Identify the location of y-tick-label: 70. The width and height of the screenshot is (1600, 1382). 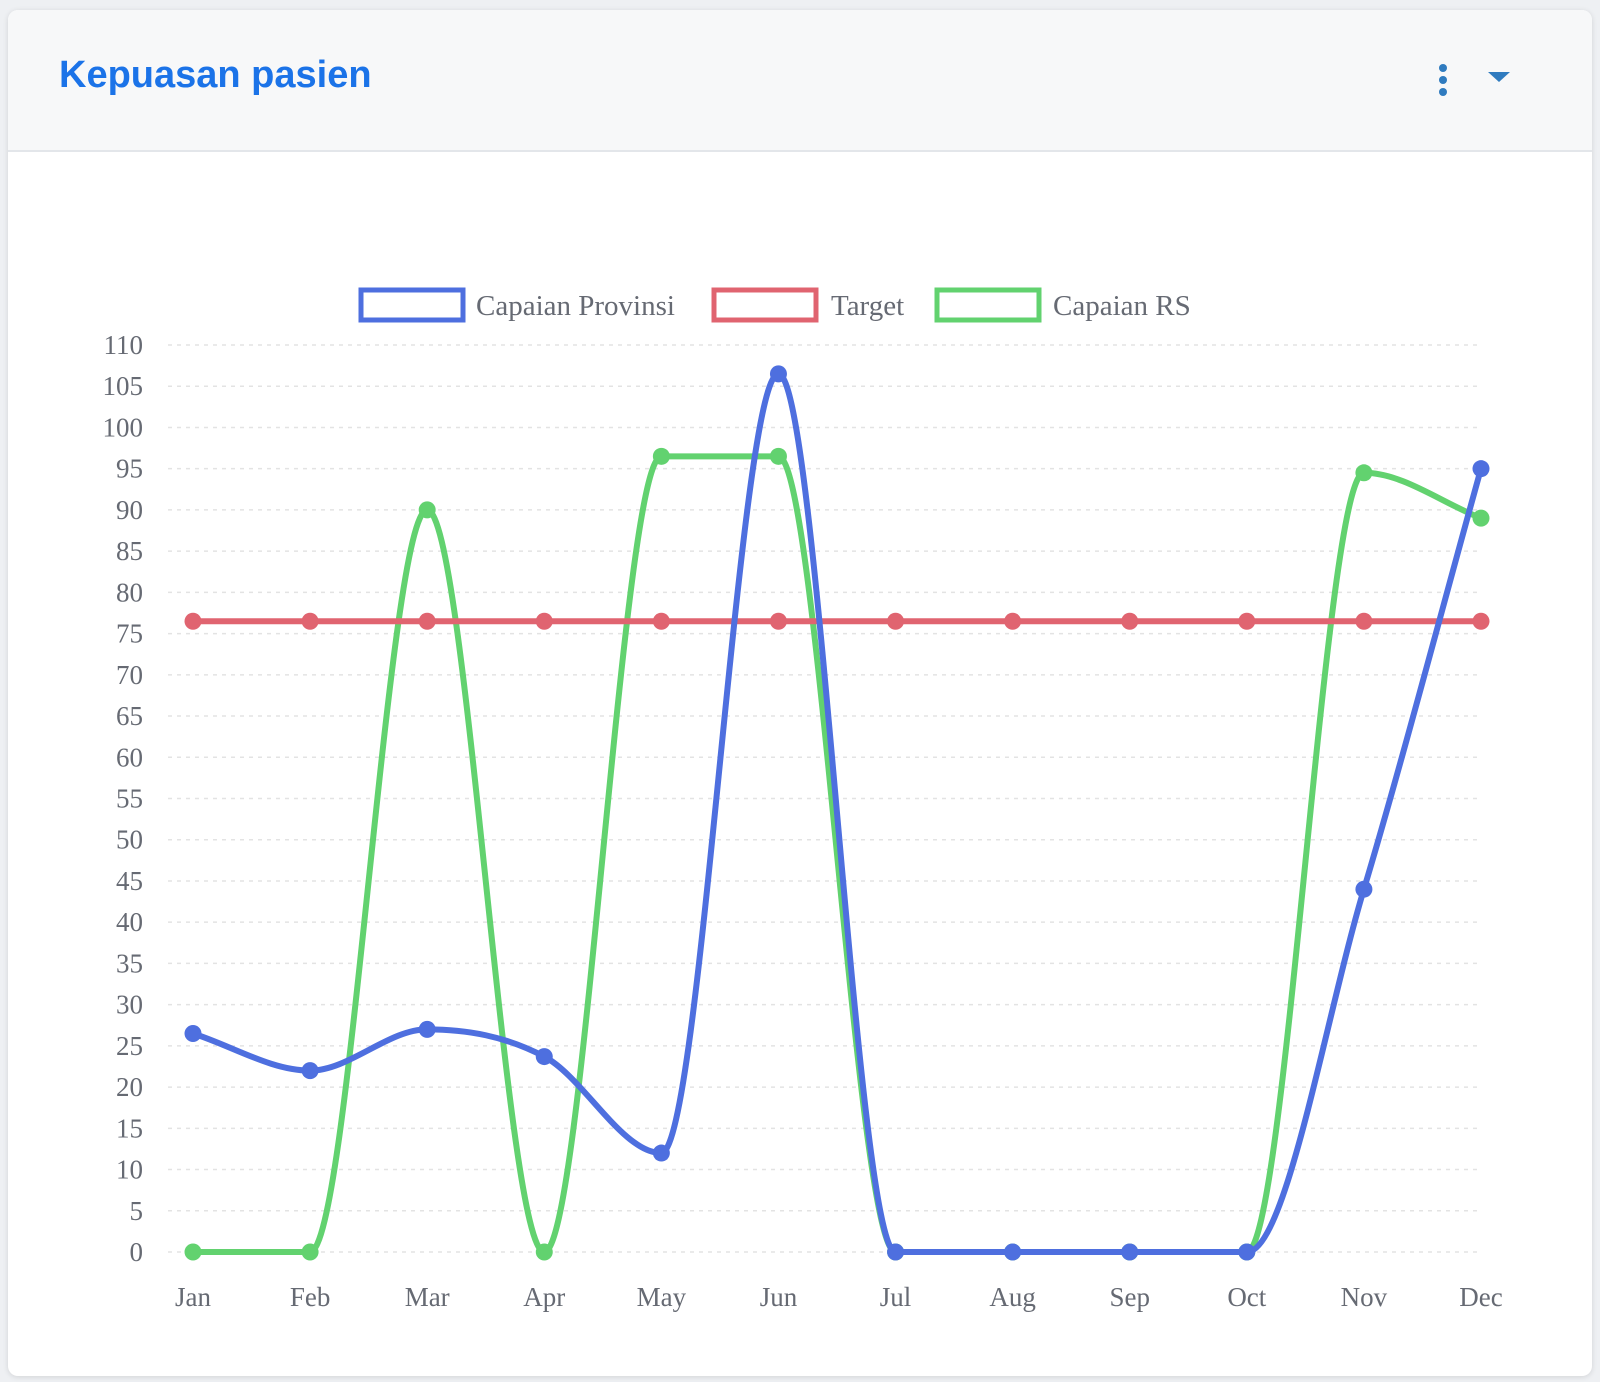
(129, 675).